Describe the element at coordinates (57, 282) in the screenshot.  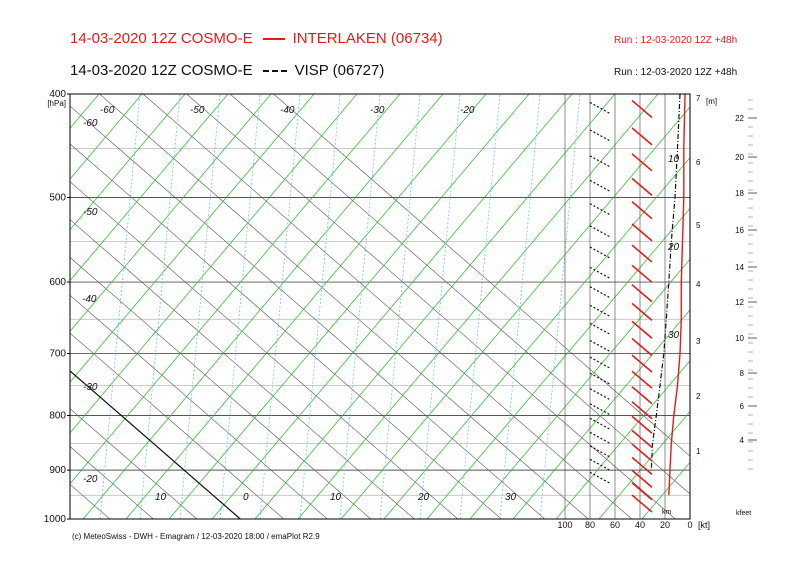
I see `pressure-tick-label: 600` at that location.